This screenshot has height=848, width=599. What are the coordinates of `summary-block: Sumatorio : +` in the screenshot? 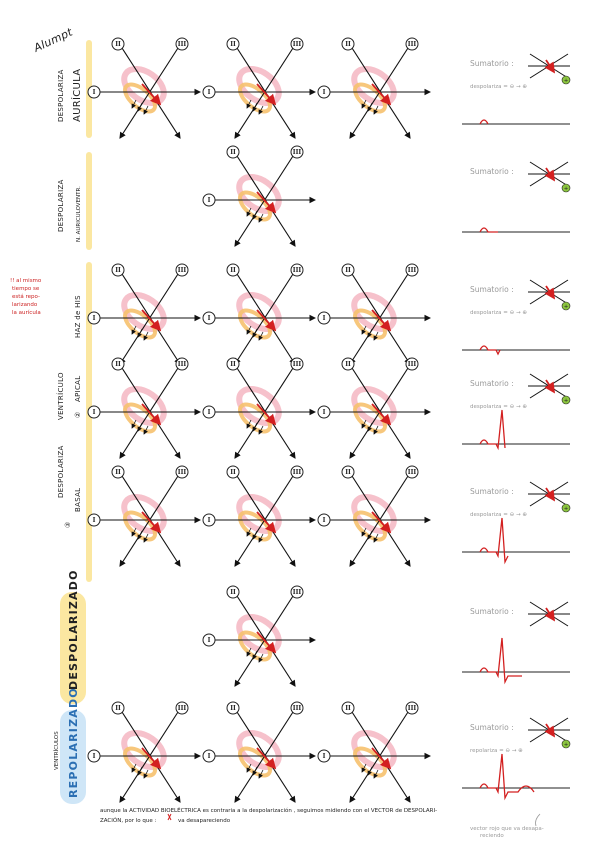 It's located at (516, 197).